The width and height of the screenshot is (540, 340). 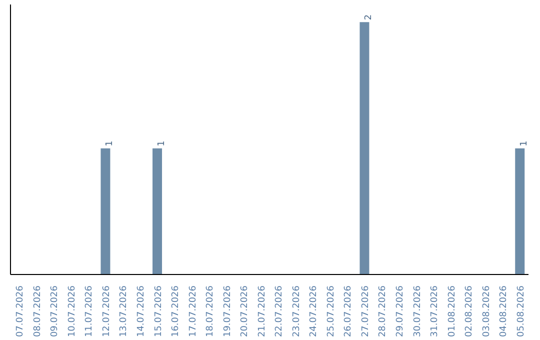 What do you see at coordinates (21, 311) in the screenshot?
I see `x-tick-label: 07.07.2026` at bounding box center [21, 311].